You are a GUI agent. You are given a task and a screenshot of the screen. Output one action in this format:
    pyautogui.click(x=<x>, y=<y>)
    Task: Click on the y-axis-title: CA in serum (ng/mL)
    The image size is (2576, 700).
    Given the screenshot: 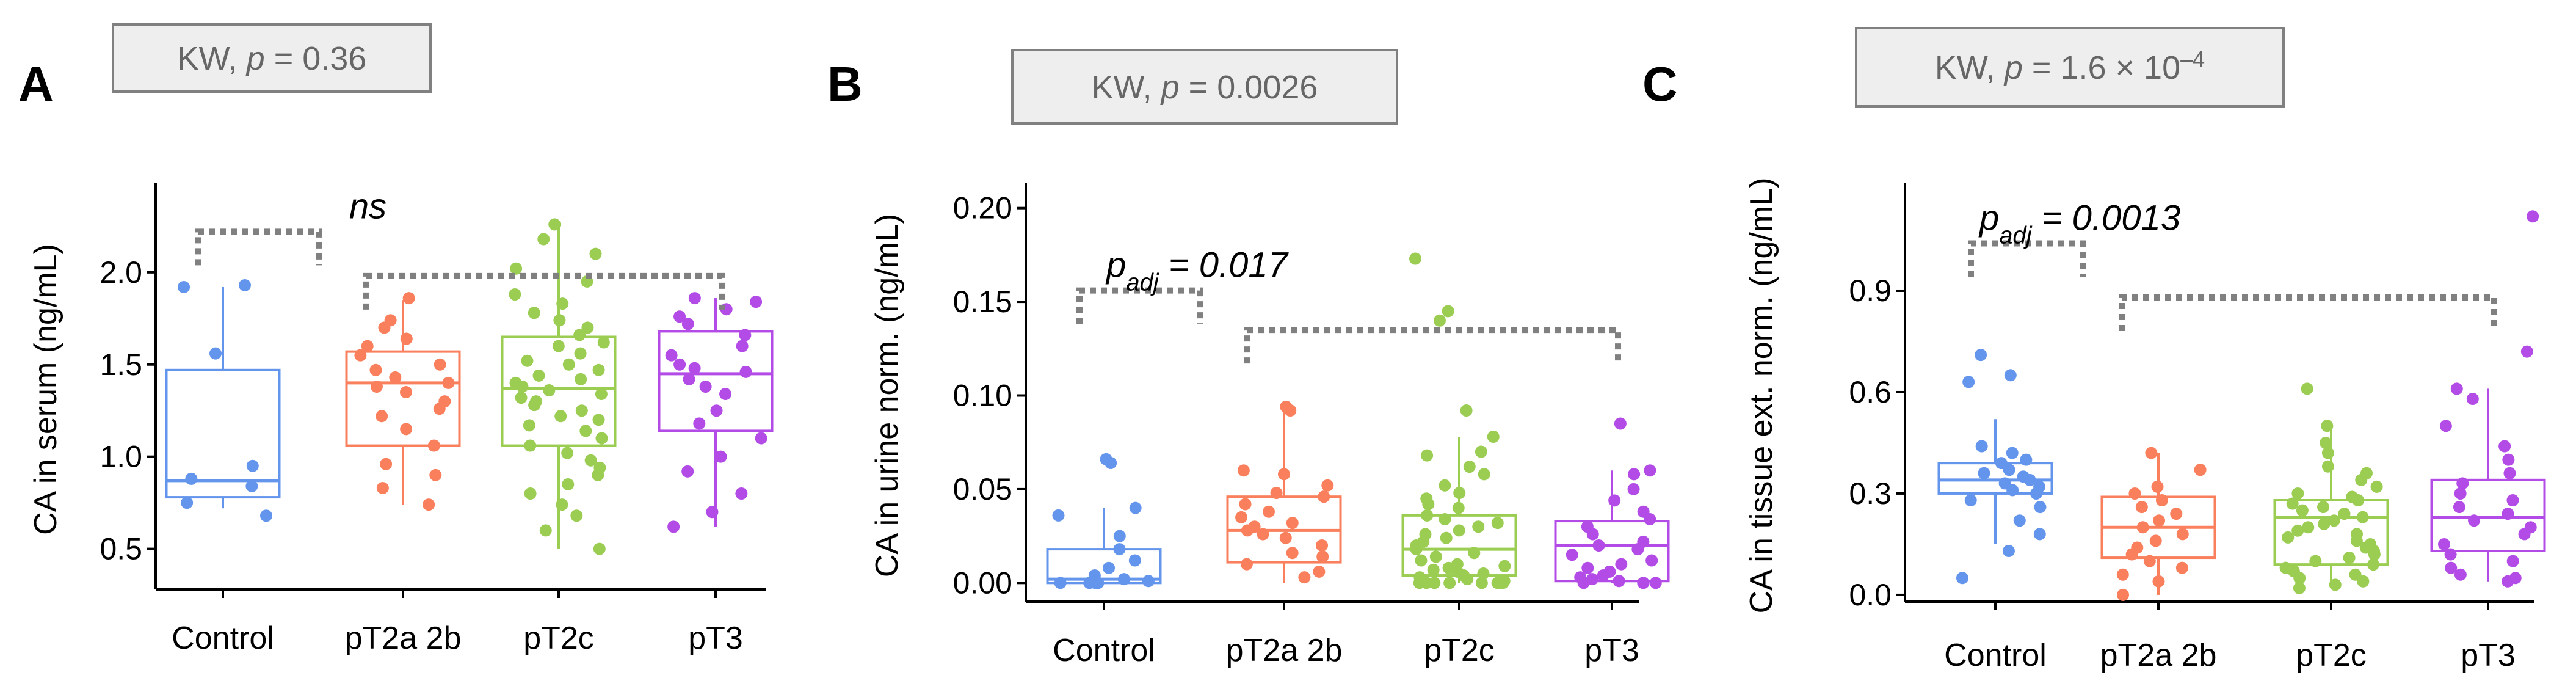 What is the action you would take?
    pyautogui.click(x=45, y=390)
    